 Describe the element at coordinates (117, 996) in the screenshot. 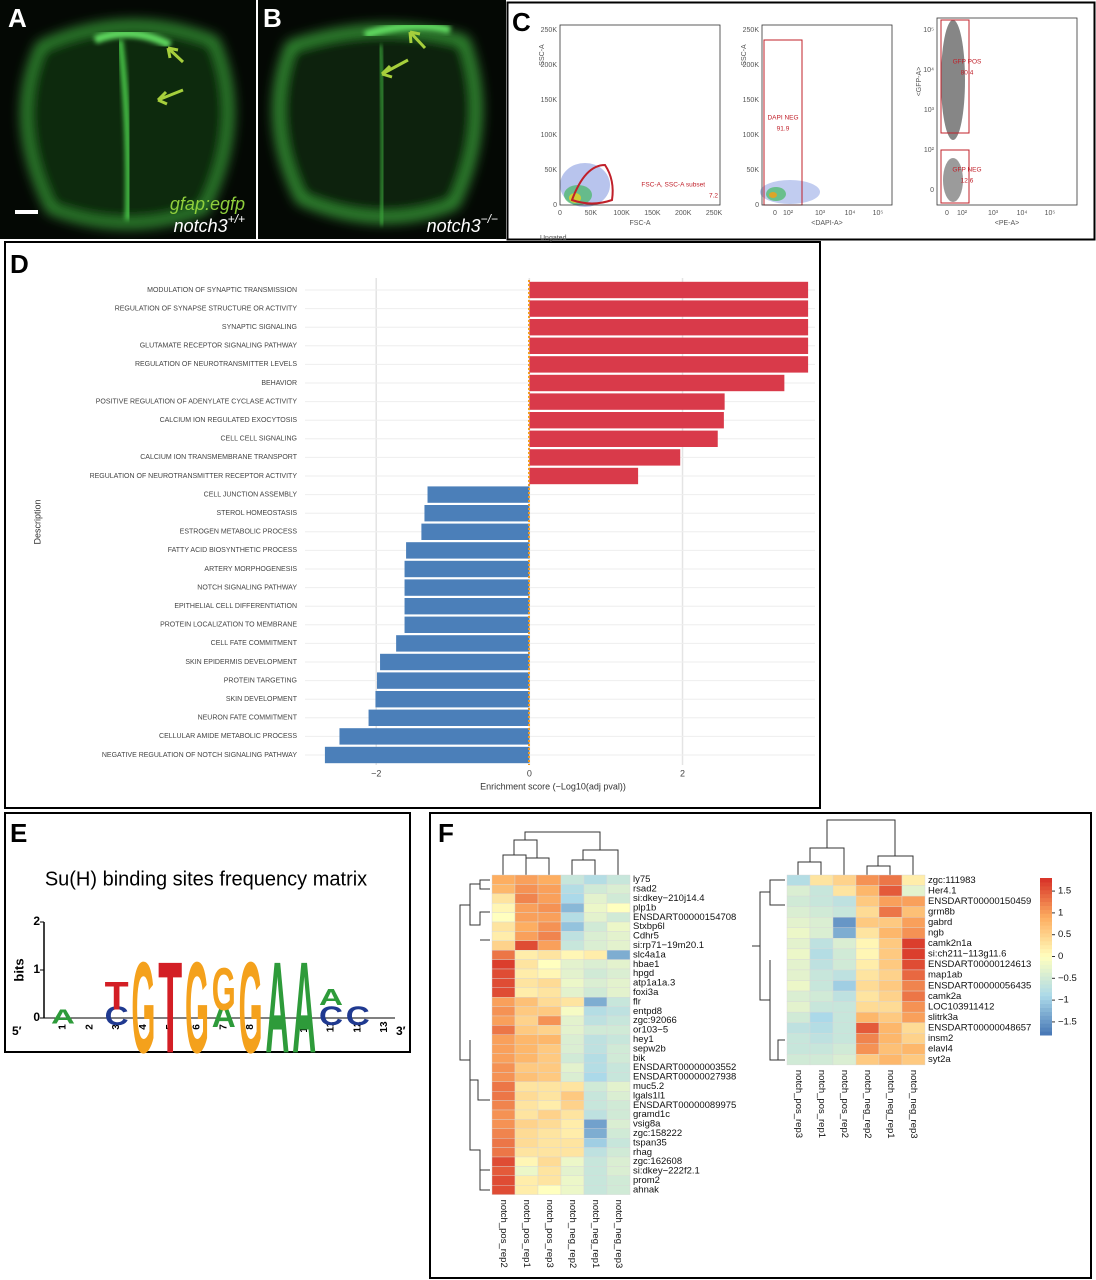

I see `logo-letter: T` at that location.